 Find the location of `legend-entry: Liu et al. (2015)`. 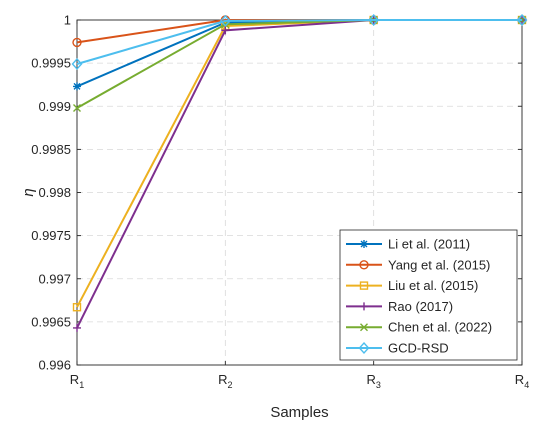

legend-entry: Liu et al. (2015) is located at coordinates (412, 285).